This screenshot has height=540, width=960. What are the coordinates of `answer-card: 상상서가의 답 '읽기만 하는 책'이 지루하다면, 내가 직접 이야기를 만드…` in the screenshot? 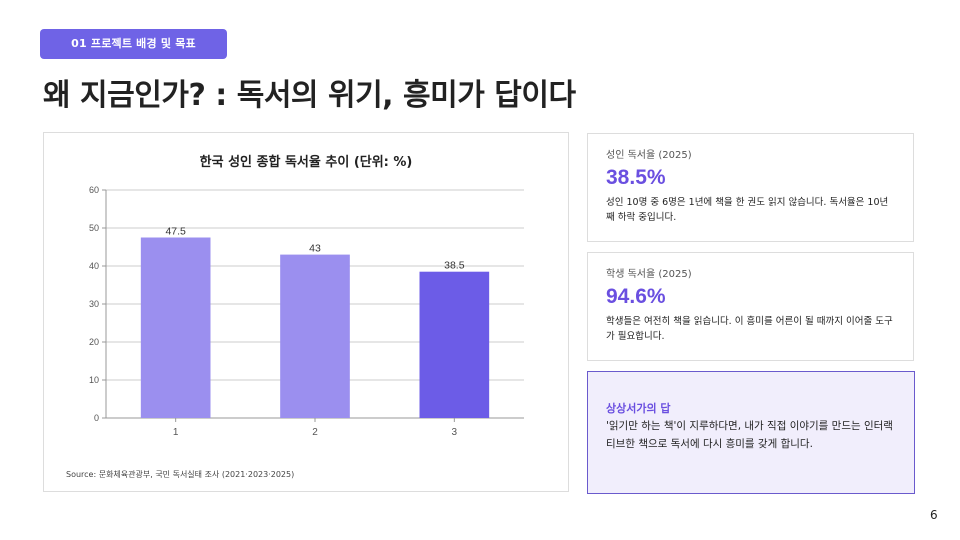 It's located at (751, 432).